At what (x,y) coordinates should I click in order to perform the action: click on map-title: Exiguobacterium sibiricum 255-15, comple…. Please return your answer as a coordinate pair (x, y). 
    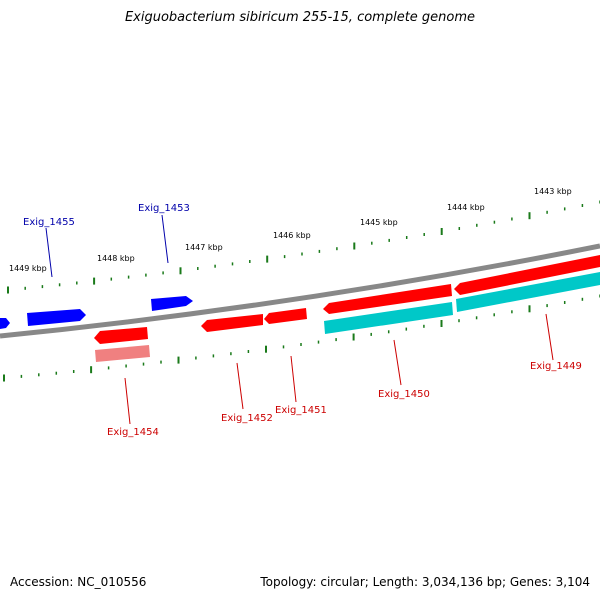
    Looking at the image, I should click on (300, 17).